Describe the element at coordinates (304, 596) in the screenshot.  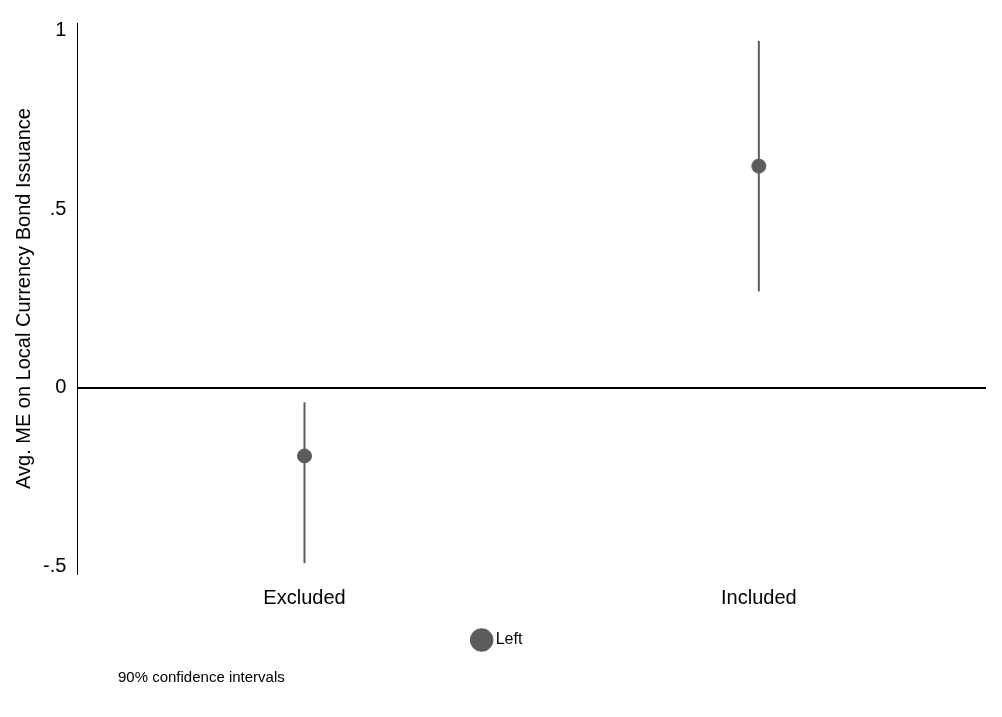
I see `x-tick-label: Excluded` at that location.